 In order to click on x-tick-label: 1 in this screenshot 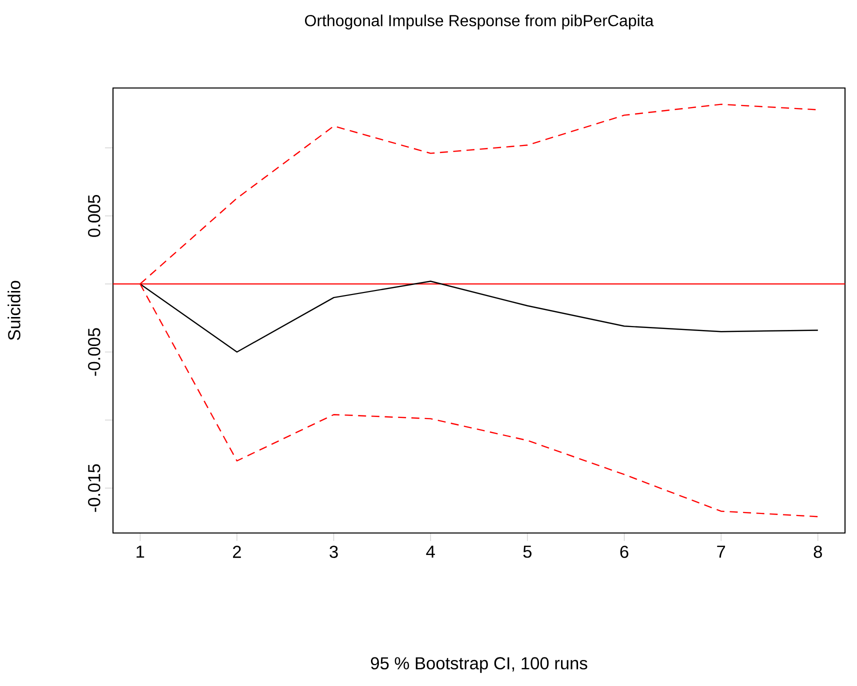, I will do `click(140, 552)`.